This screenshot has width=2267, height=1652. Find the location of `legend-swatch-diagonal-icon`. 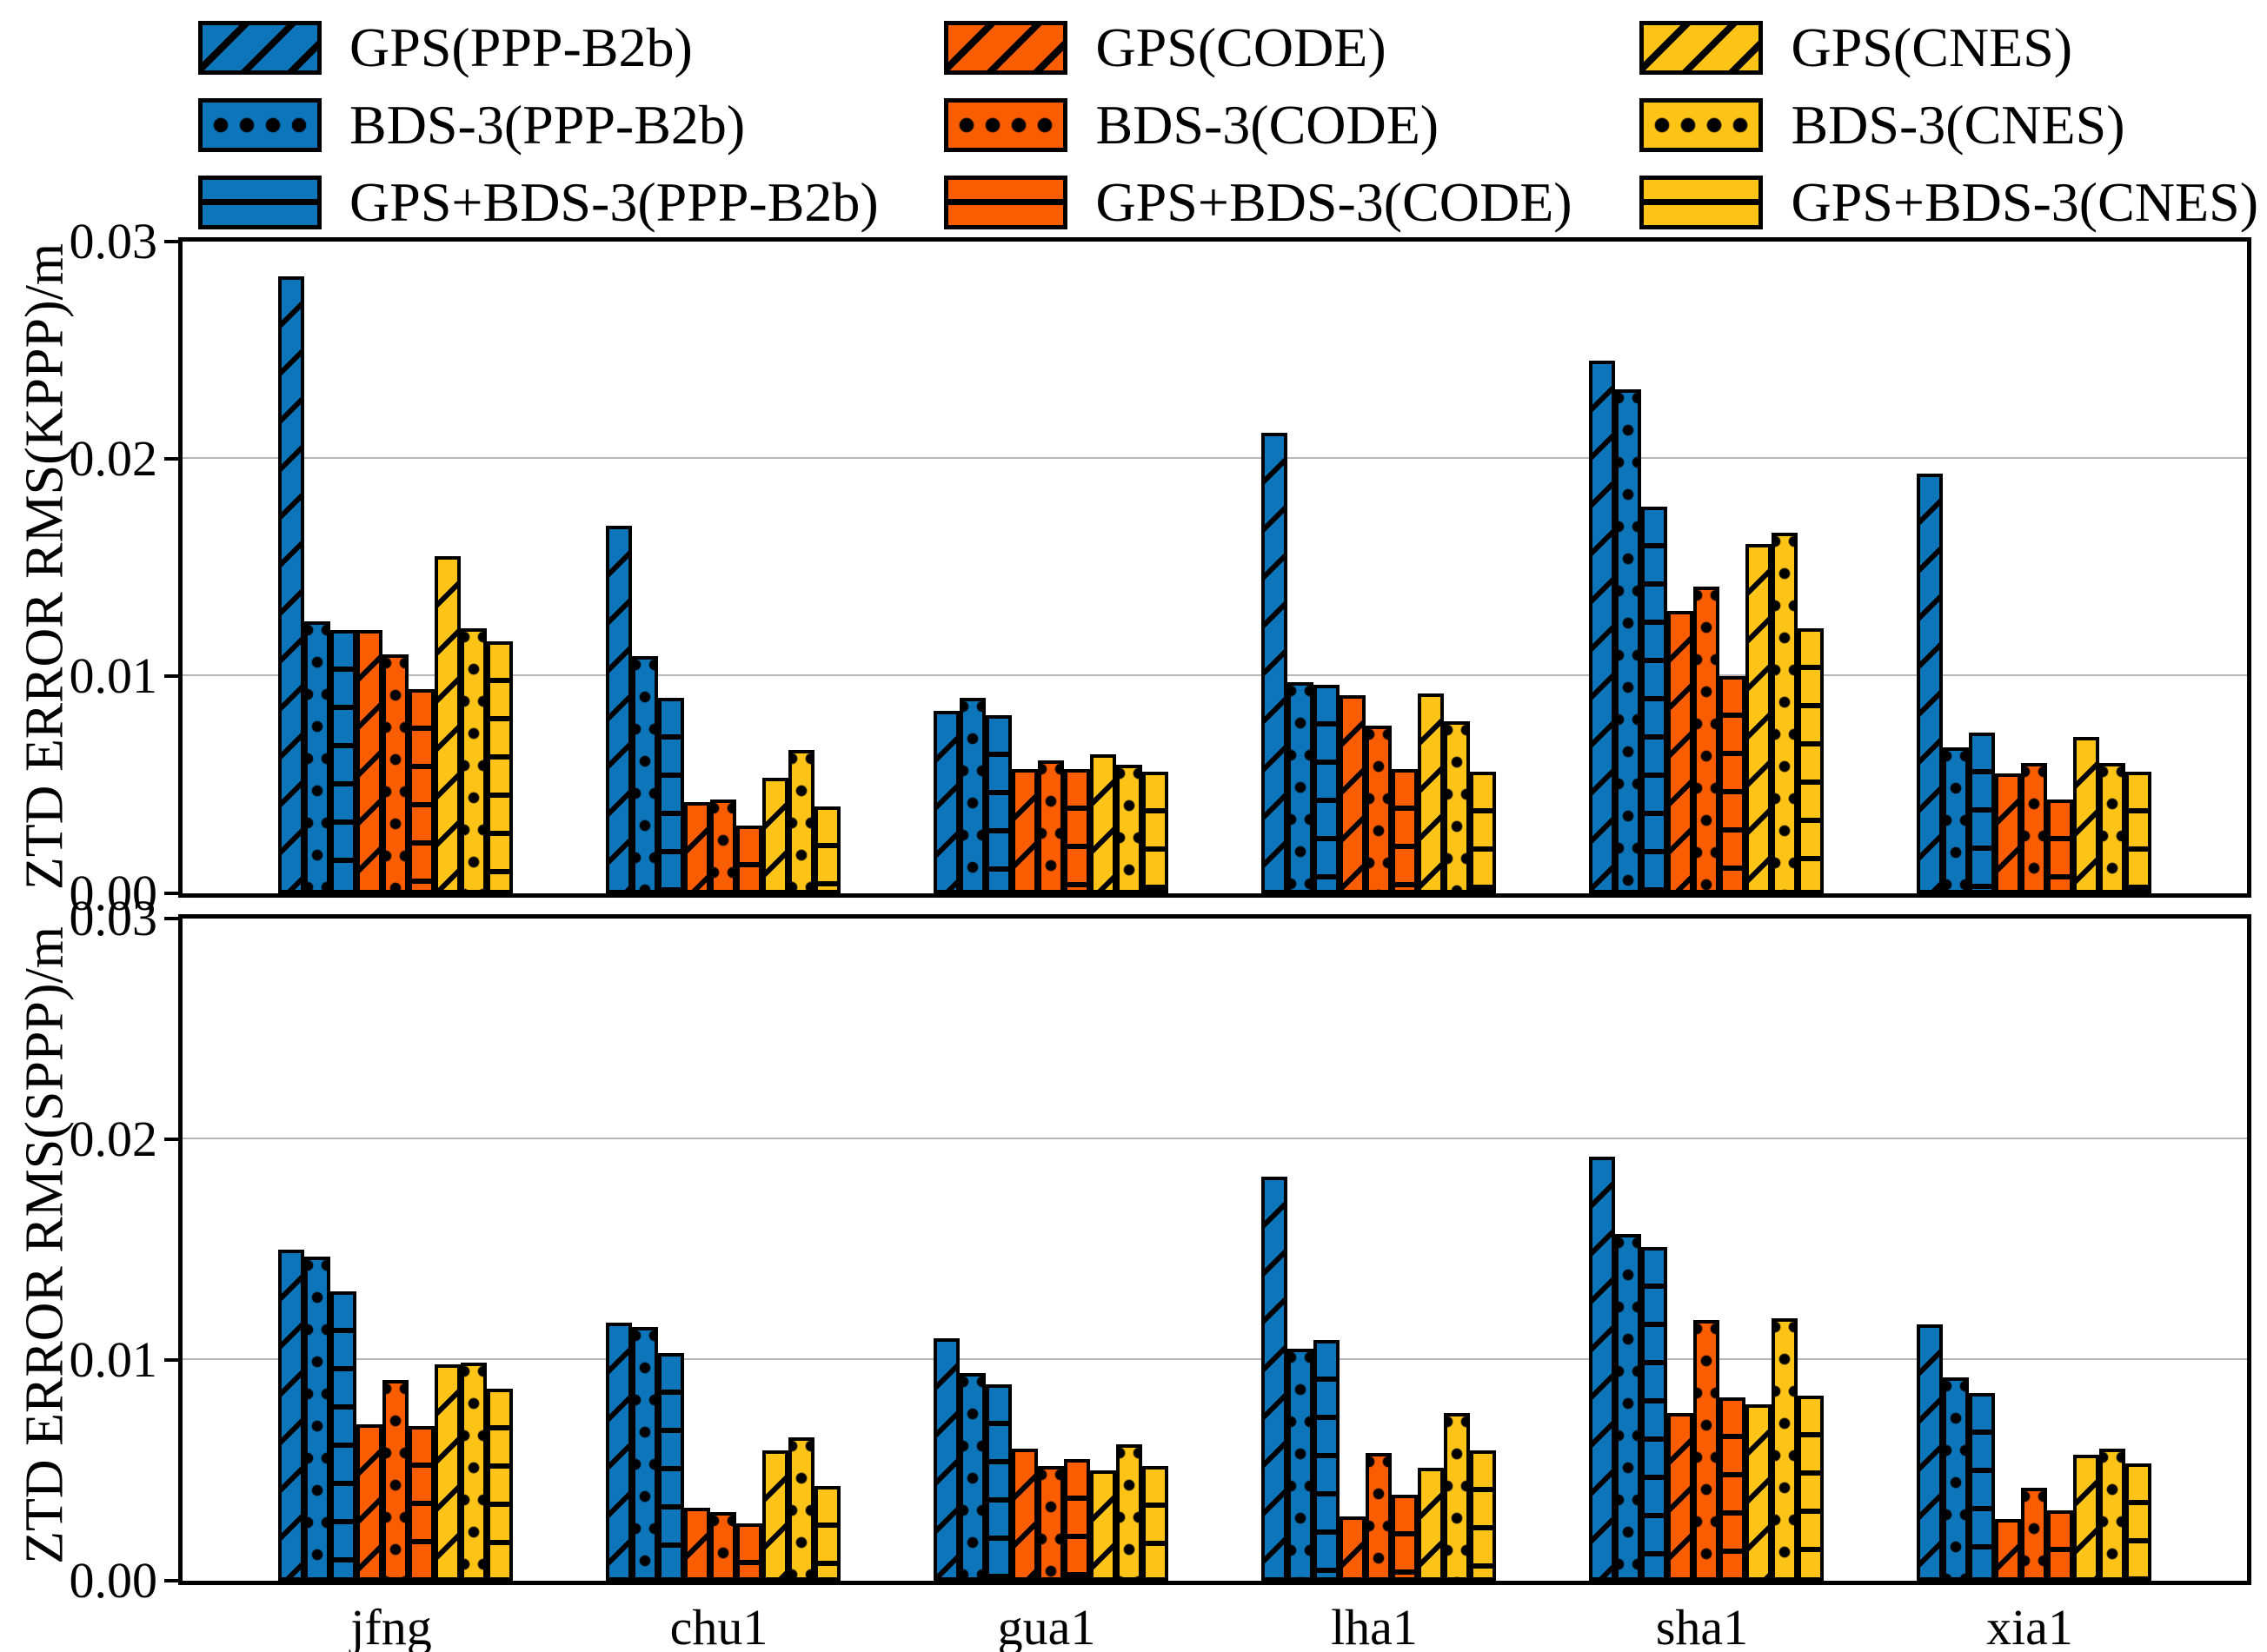

legend-swatch-diagonal-icon is located at coordinates (260, 48).